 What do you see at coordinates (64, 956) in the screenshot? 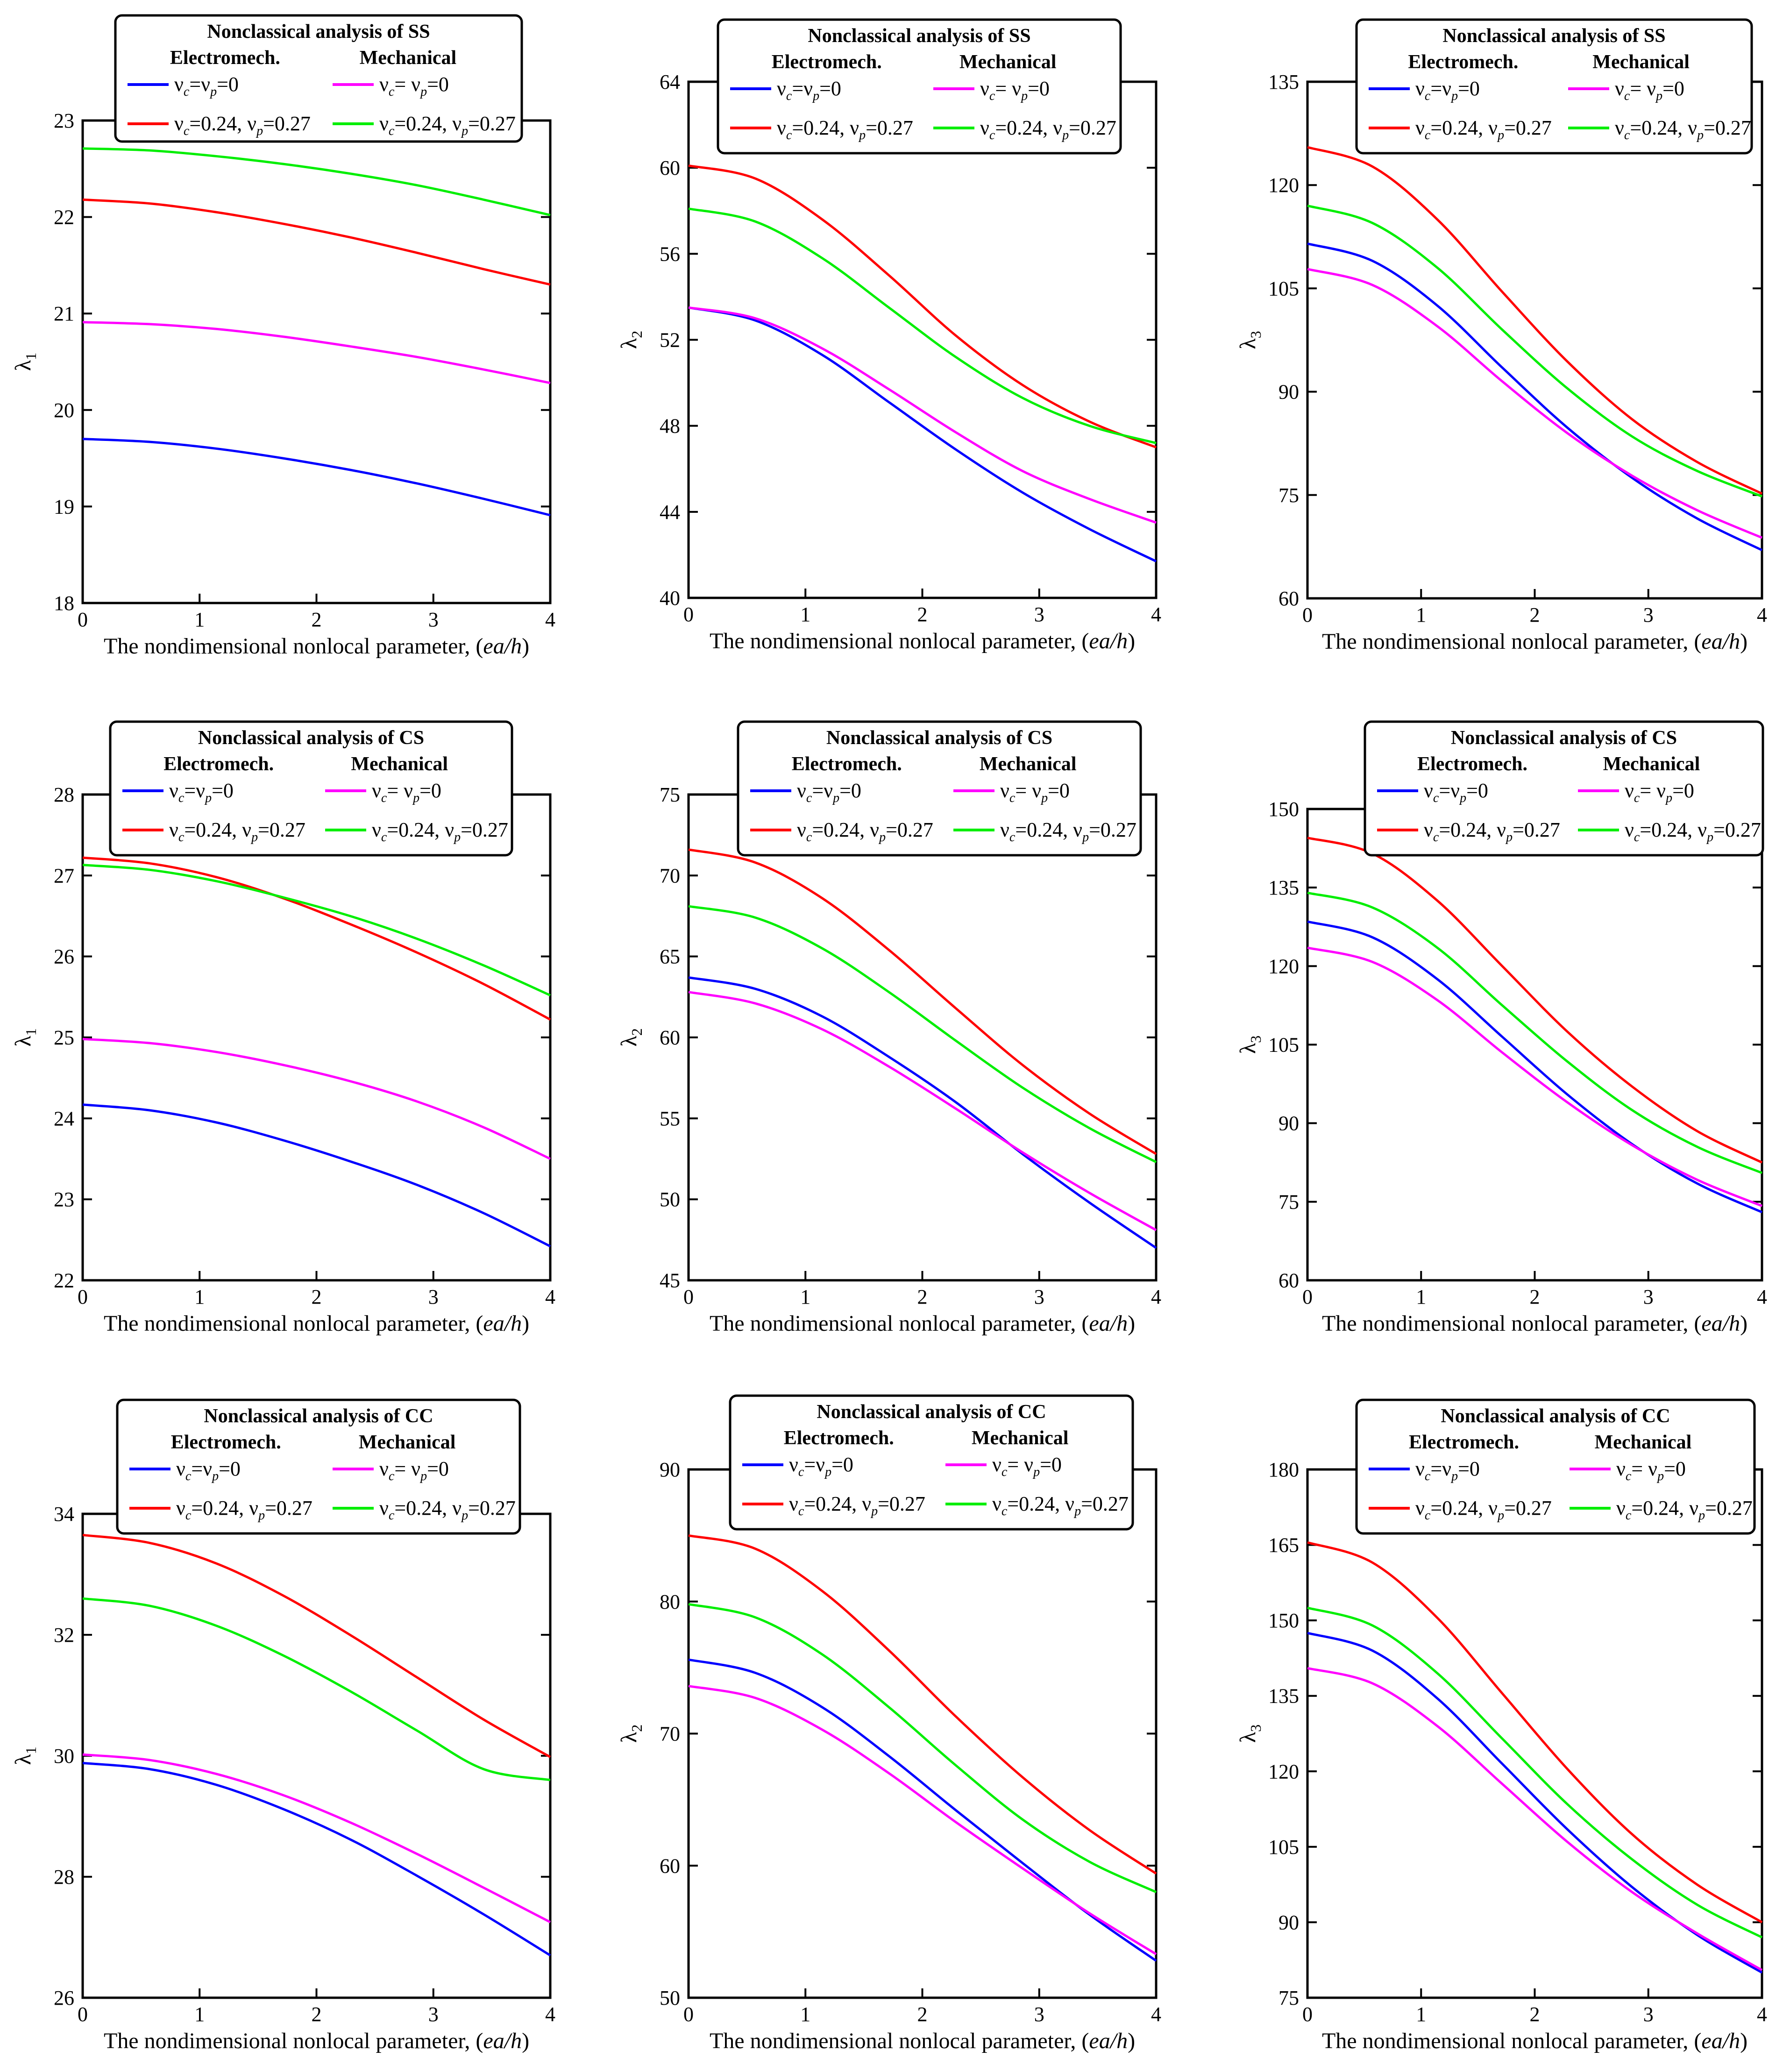
I see `y-tick-label: 26` at bounding box center [64, 956].